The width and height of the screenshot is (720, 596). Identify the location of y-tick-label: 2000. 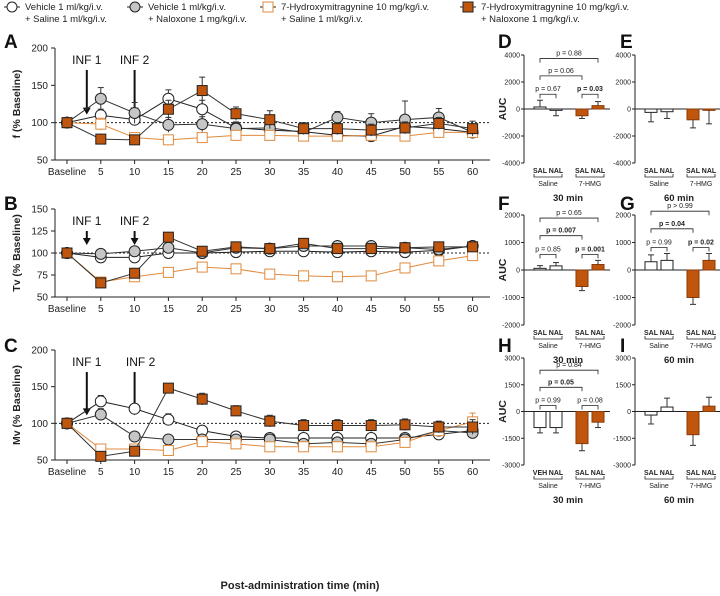
(623, 83).